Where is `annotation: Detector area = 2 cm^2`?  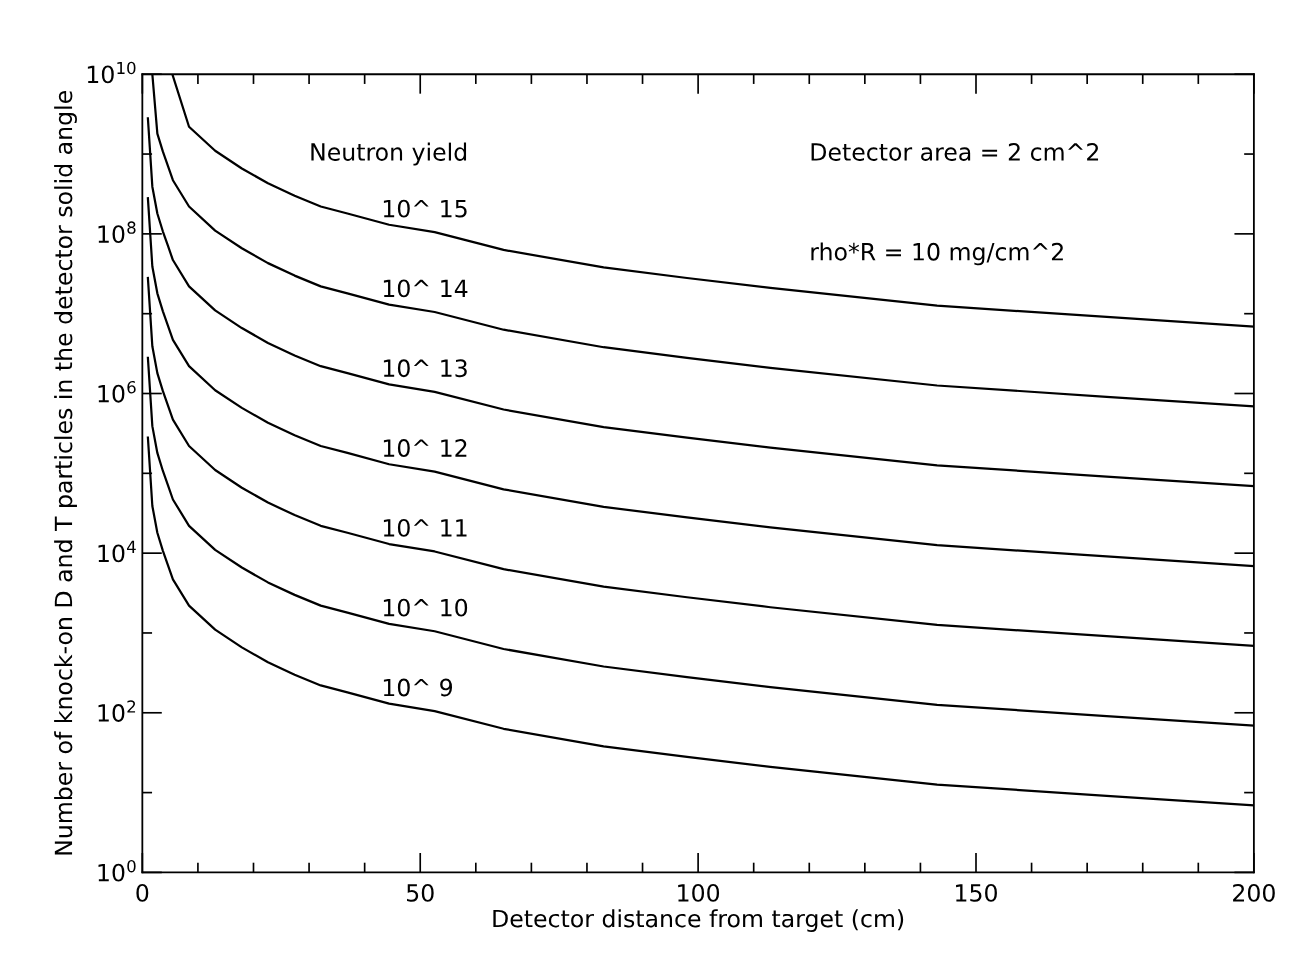 annotation: Detector area = 2 cm^2 is located at coordinates (955, 152).